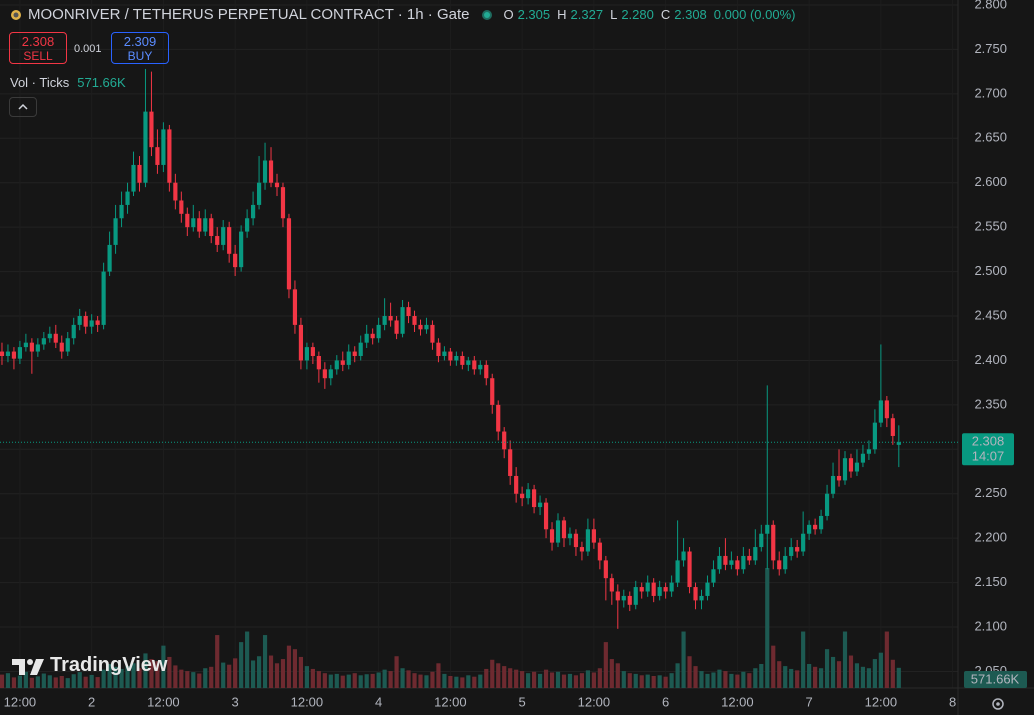  Describe the element at coordinates (235, 701) in the screenshot. I see `x-tick-label: 3` at that location.